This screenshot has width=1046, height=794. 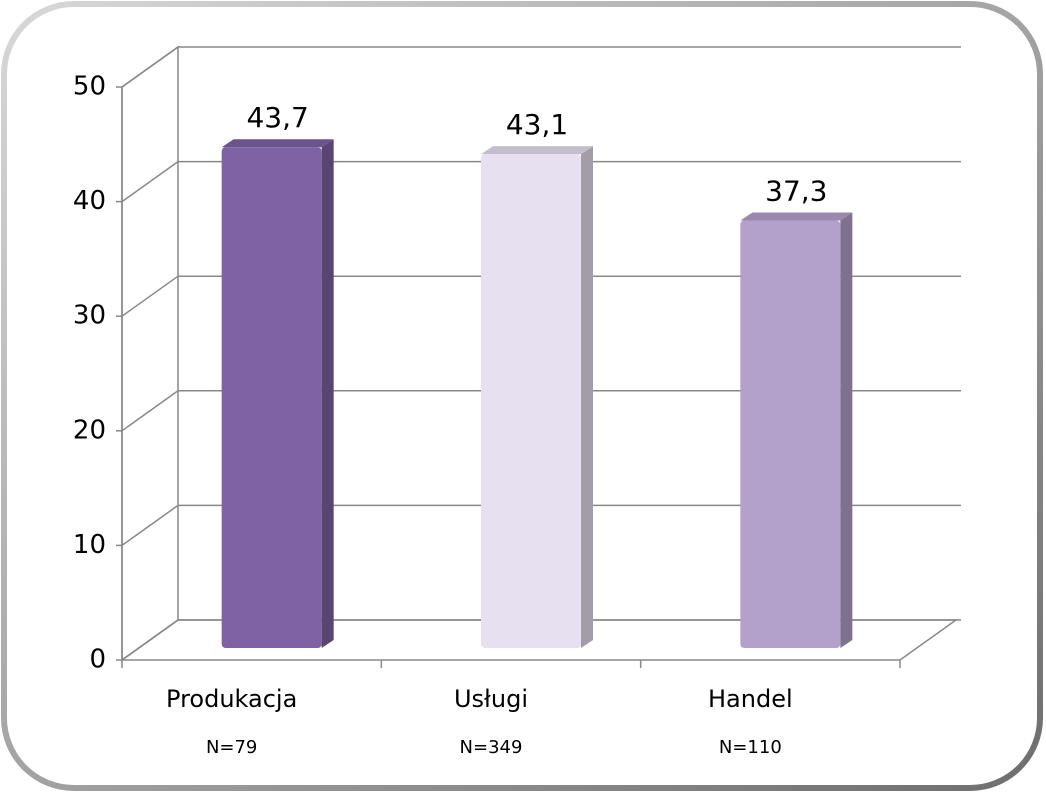 I want to click on y-tick-label: 20, so click(x=89, y=430).